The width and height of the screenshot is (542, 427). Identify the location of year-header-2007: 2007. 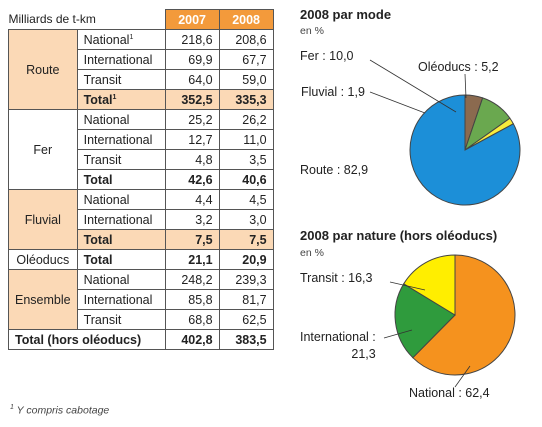
(192, 19).